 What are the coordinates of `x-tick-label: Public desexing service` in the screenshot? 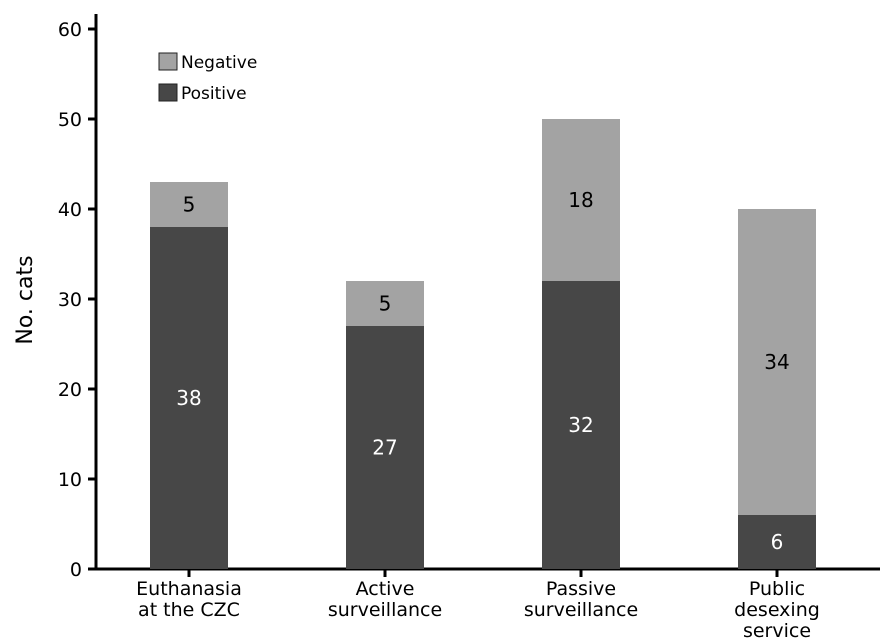 It's located at (777, 610).